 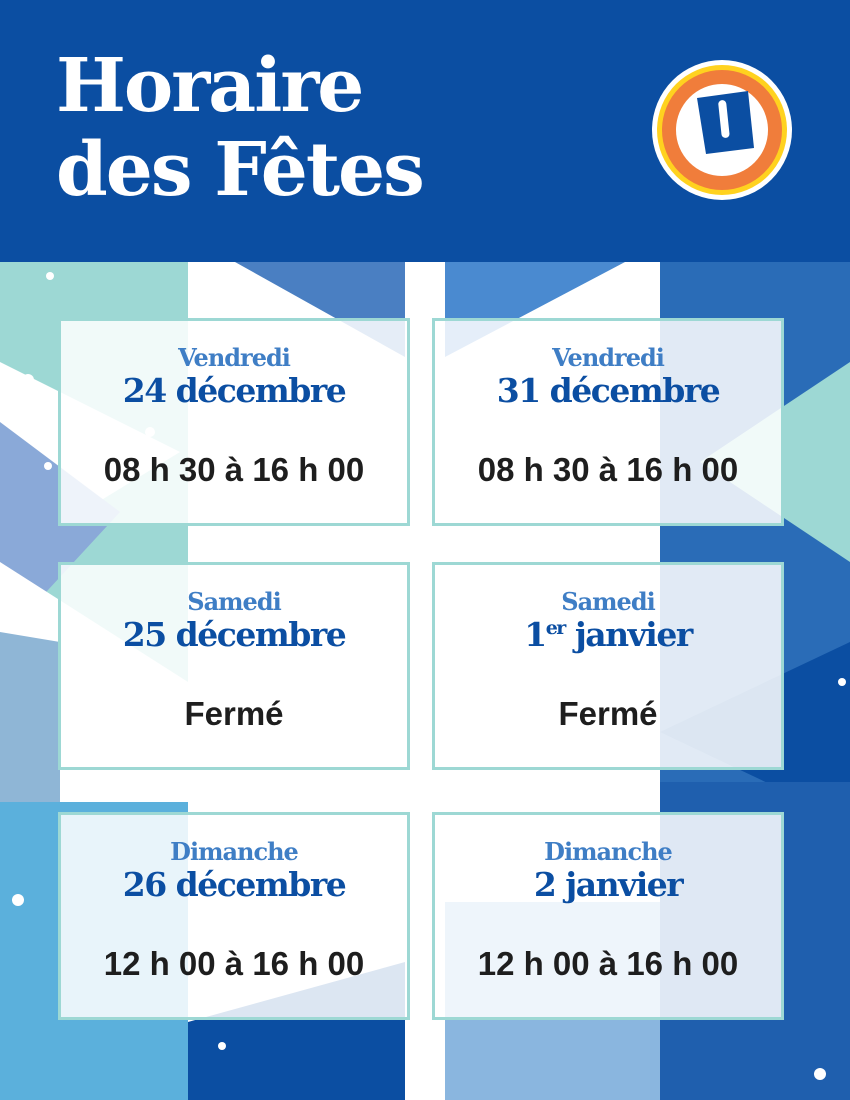 What do you see at coordinates (608, 390) in the screenshot?
I see `date-label: 31 décembre` at bounding box center [608, 390].